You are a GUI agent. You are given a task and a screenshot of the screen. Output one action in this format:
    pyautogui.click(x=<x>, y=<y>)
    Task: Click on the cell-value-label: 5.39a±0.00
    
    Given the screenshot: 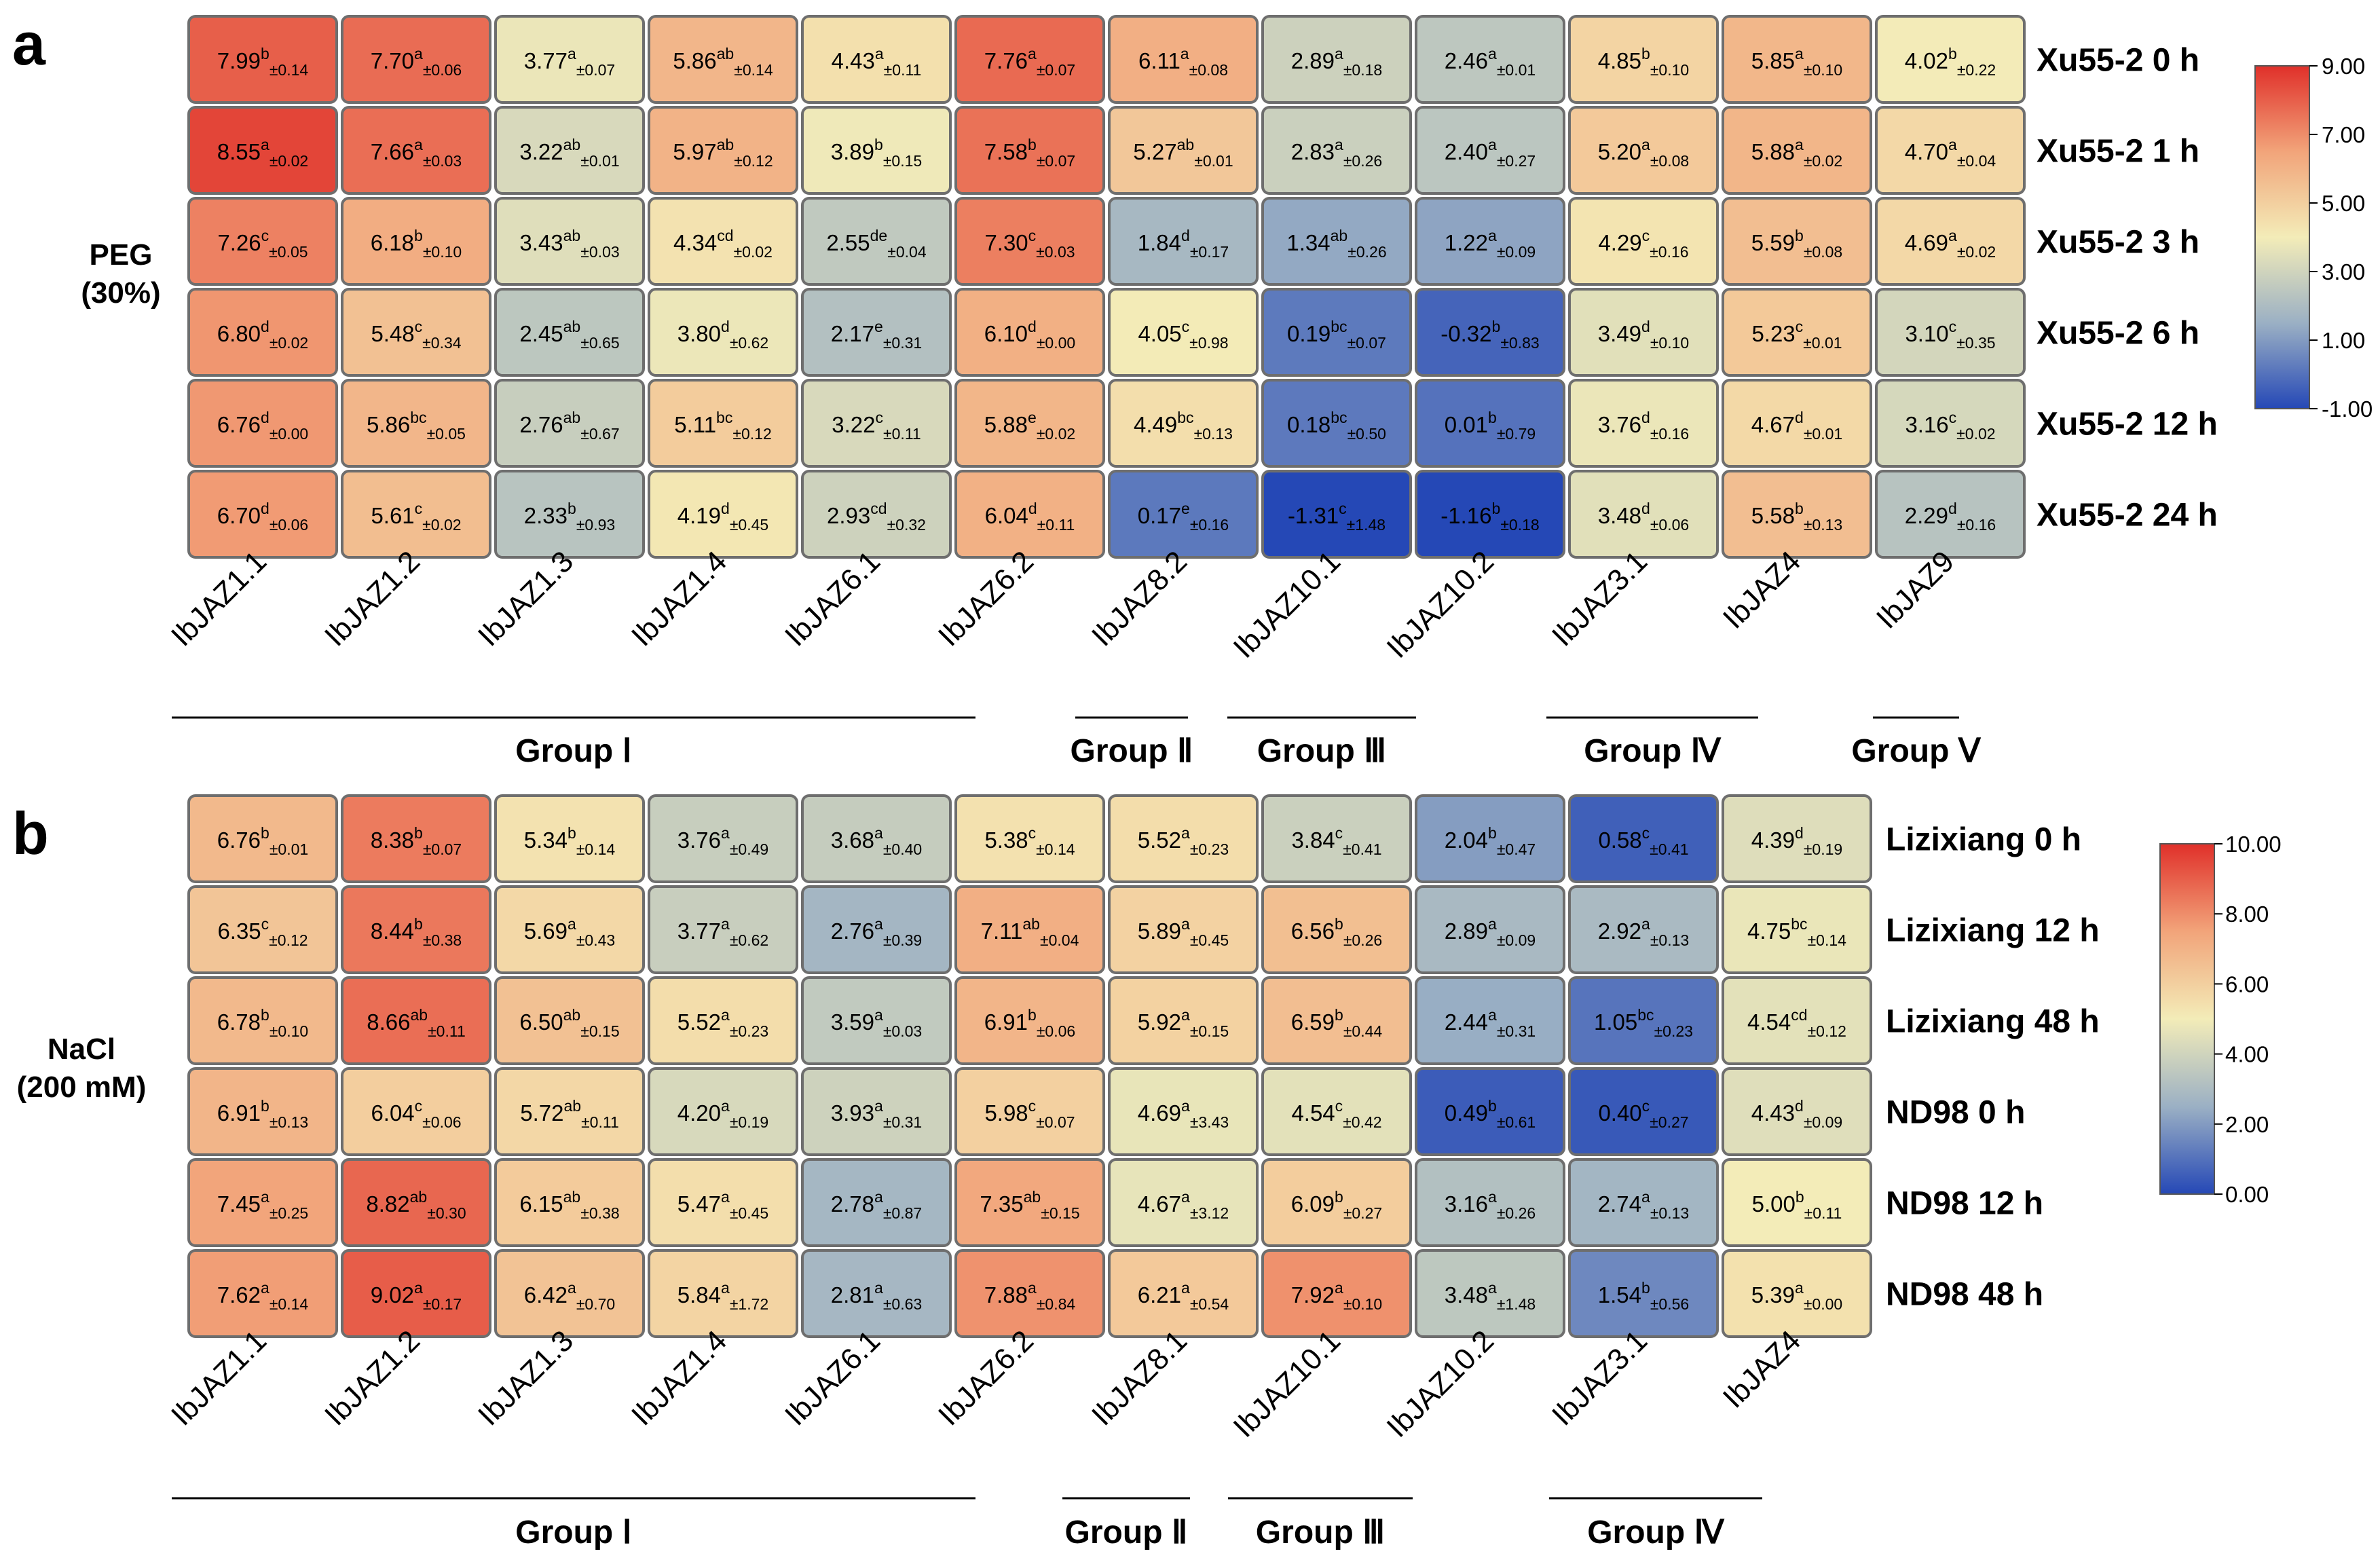 What is the action you would take?
    pyautogui.click(x=1796, y=1296)
    